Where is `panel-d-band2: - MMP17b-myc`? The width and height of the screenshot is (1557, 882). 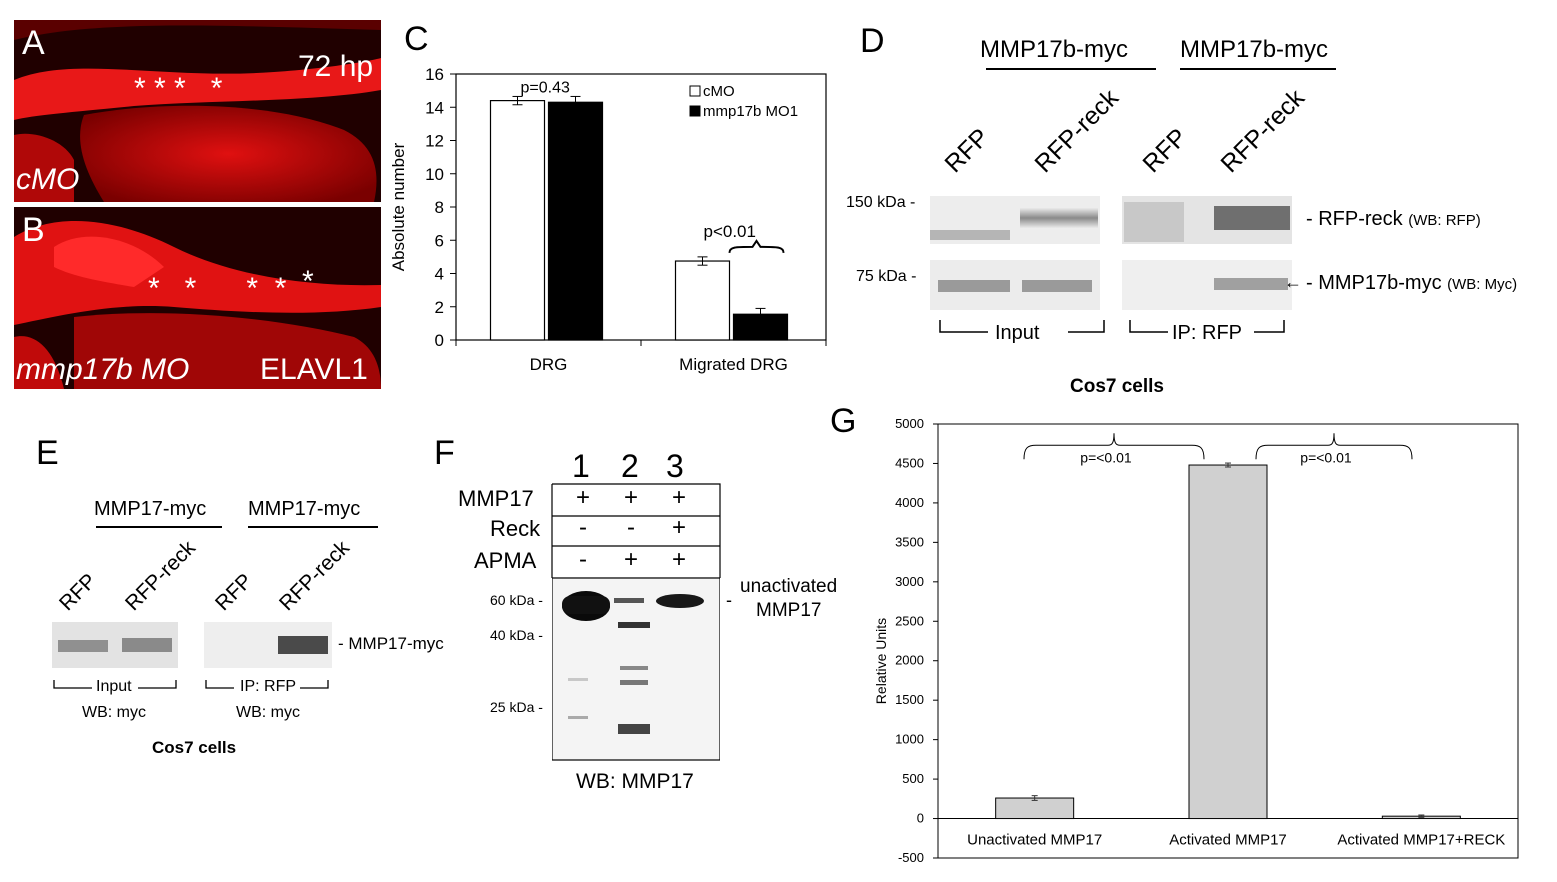 panel-d-band2: - MMP17b-myc is located at coordinates (1374, 283).